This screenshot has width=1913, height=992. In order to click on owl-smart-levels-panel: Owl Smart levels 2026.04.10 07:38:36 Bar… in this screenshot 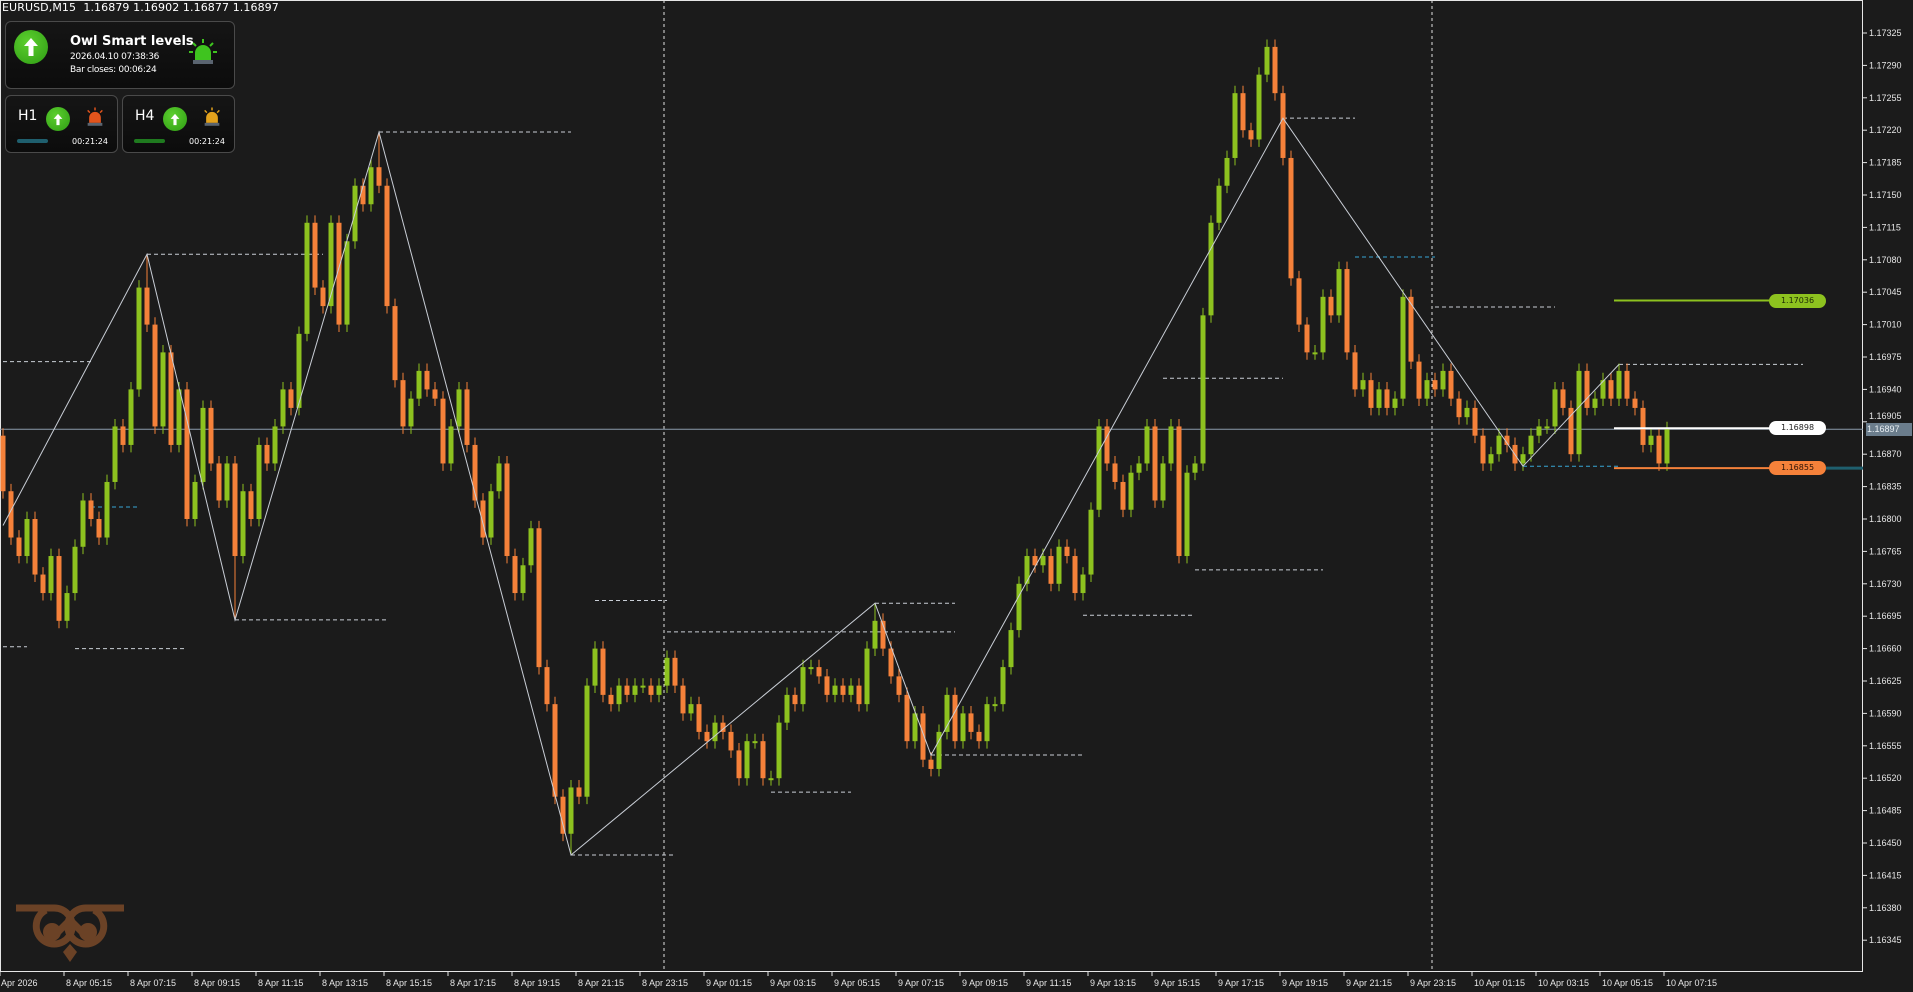, I will do `click(120, 55)`.